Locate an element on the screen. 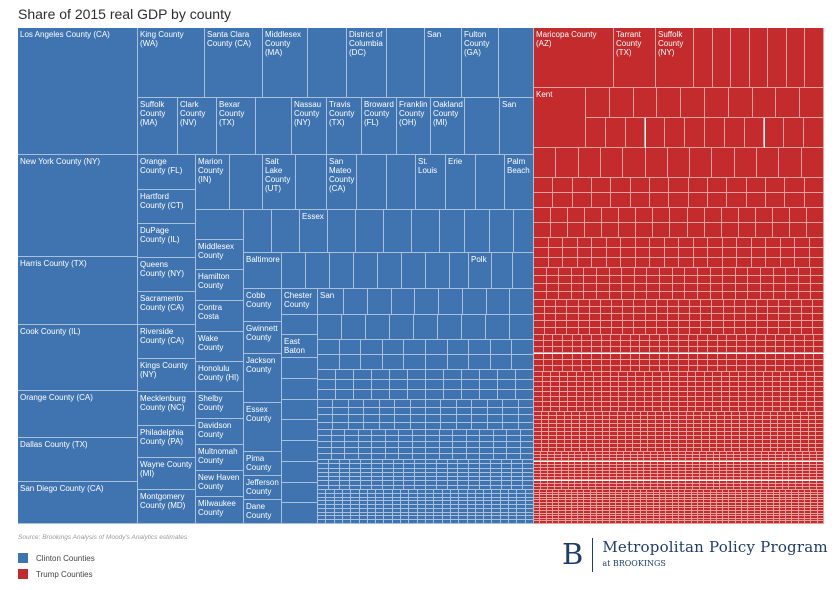  legend-swatch-clinton is located at coordinates (23, 558).